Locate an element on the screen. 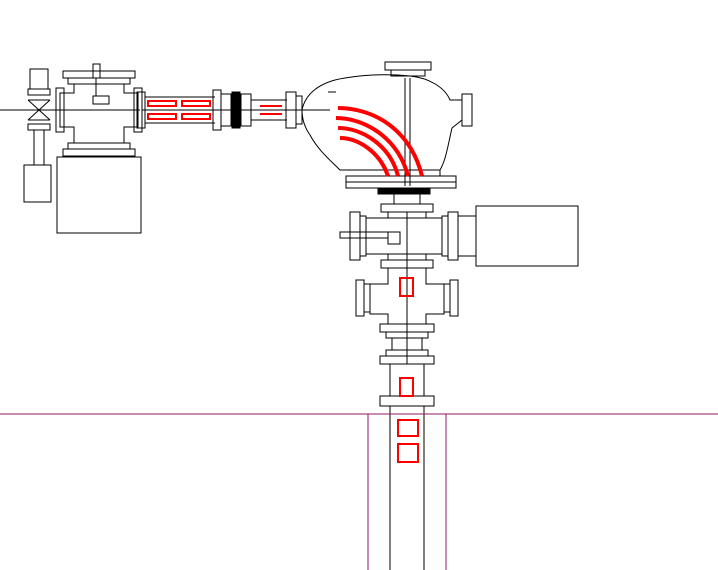  gate-valve-icon is located at coordinates (30, 135).